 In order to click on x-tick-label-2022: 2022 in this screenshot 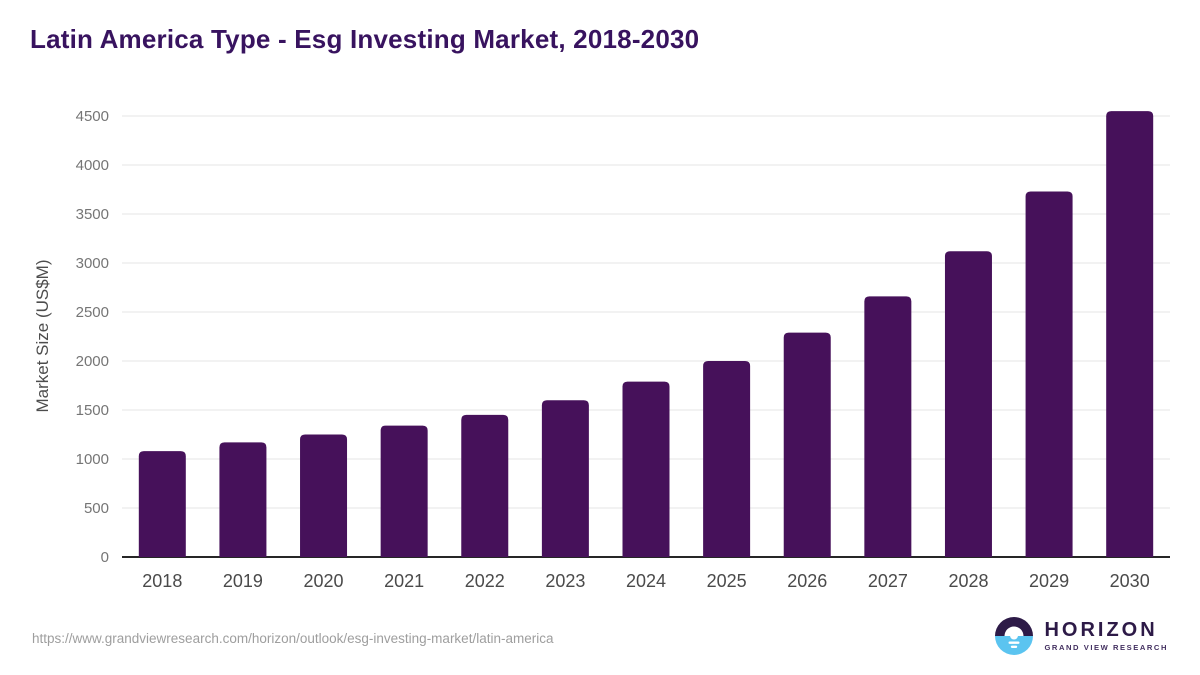, I will do `click(485, 581)`.